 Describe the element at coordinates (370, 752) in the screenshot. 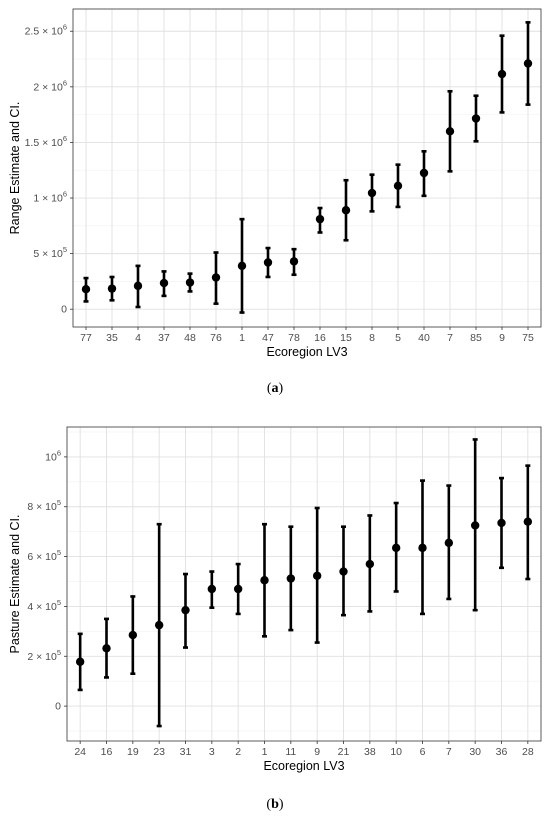

I see `panel-b-x-tick-label: 38` at that location.